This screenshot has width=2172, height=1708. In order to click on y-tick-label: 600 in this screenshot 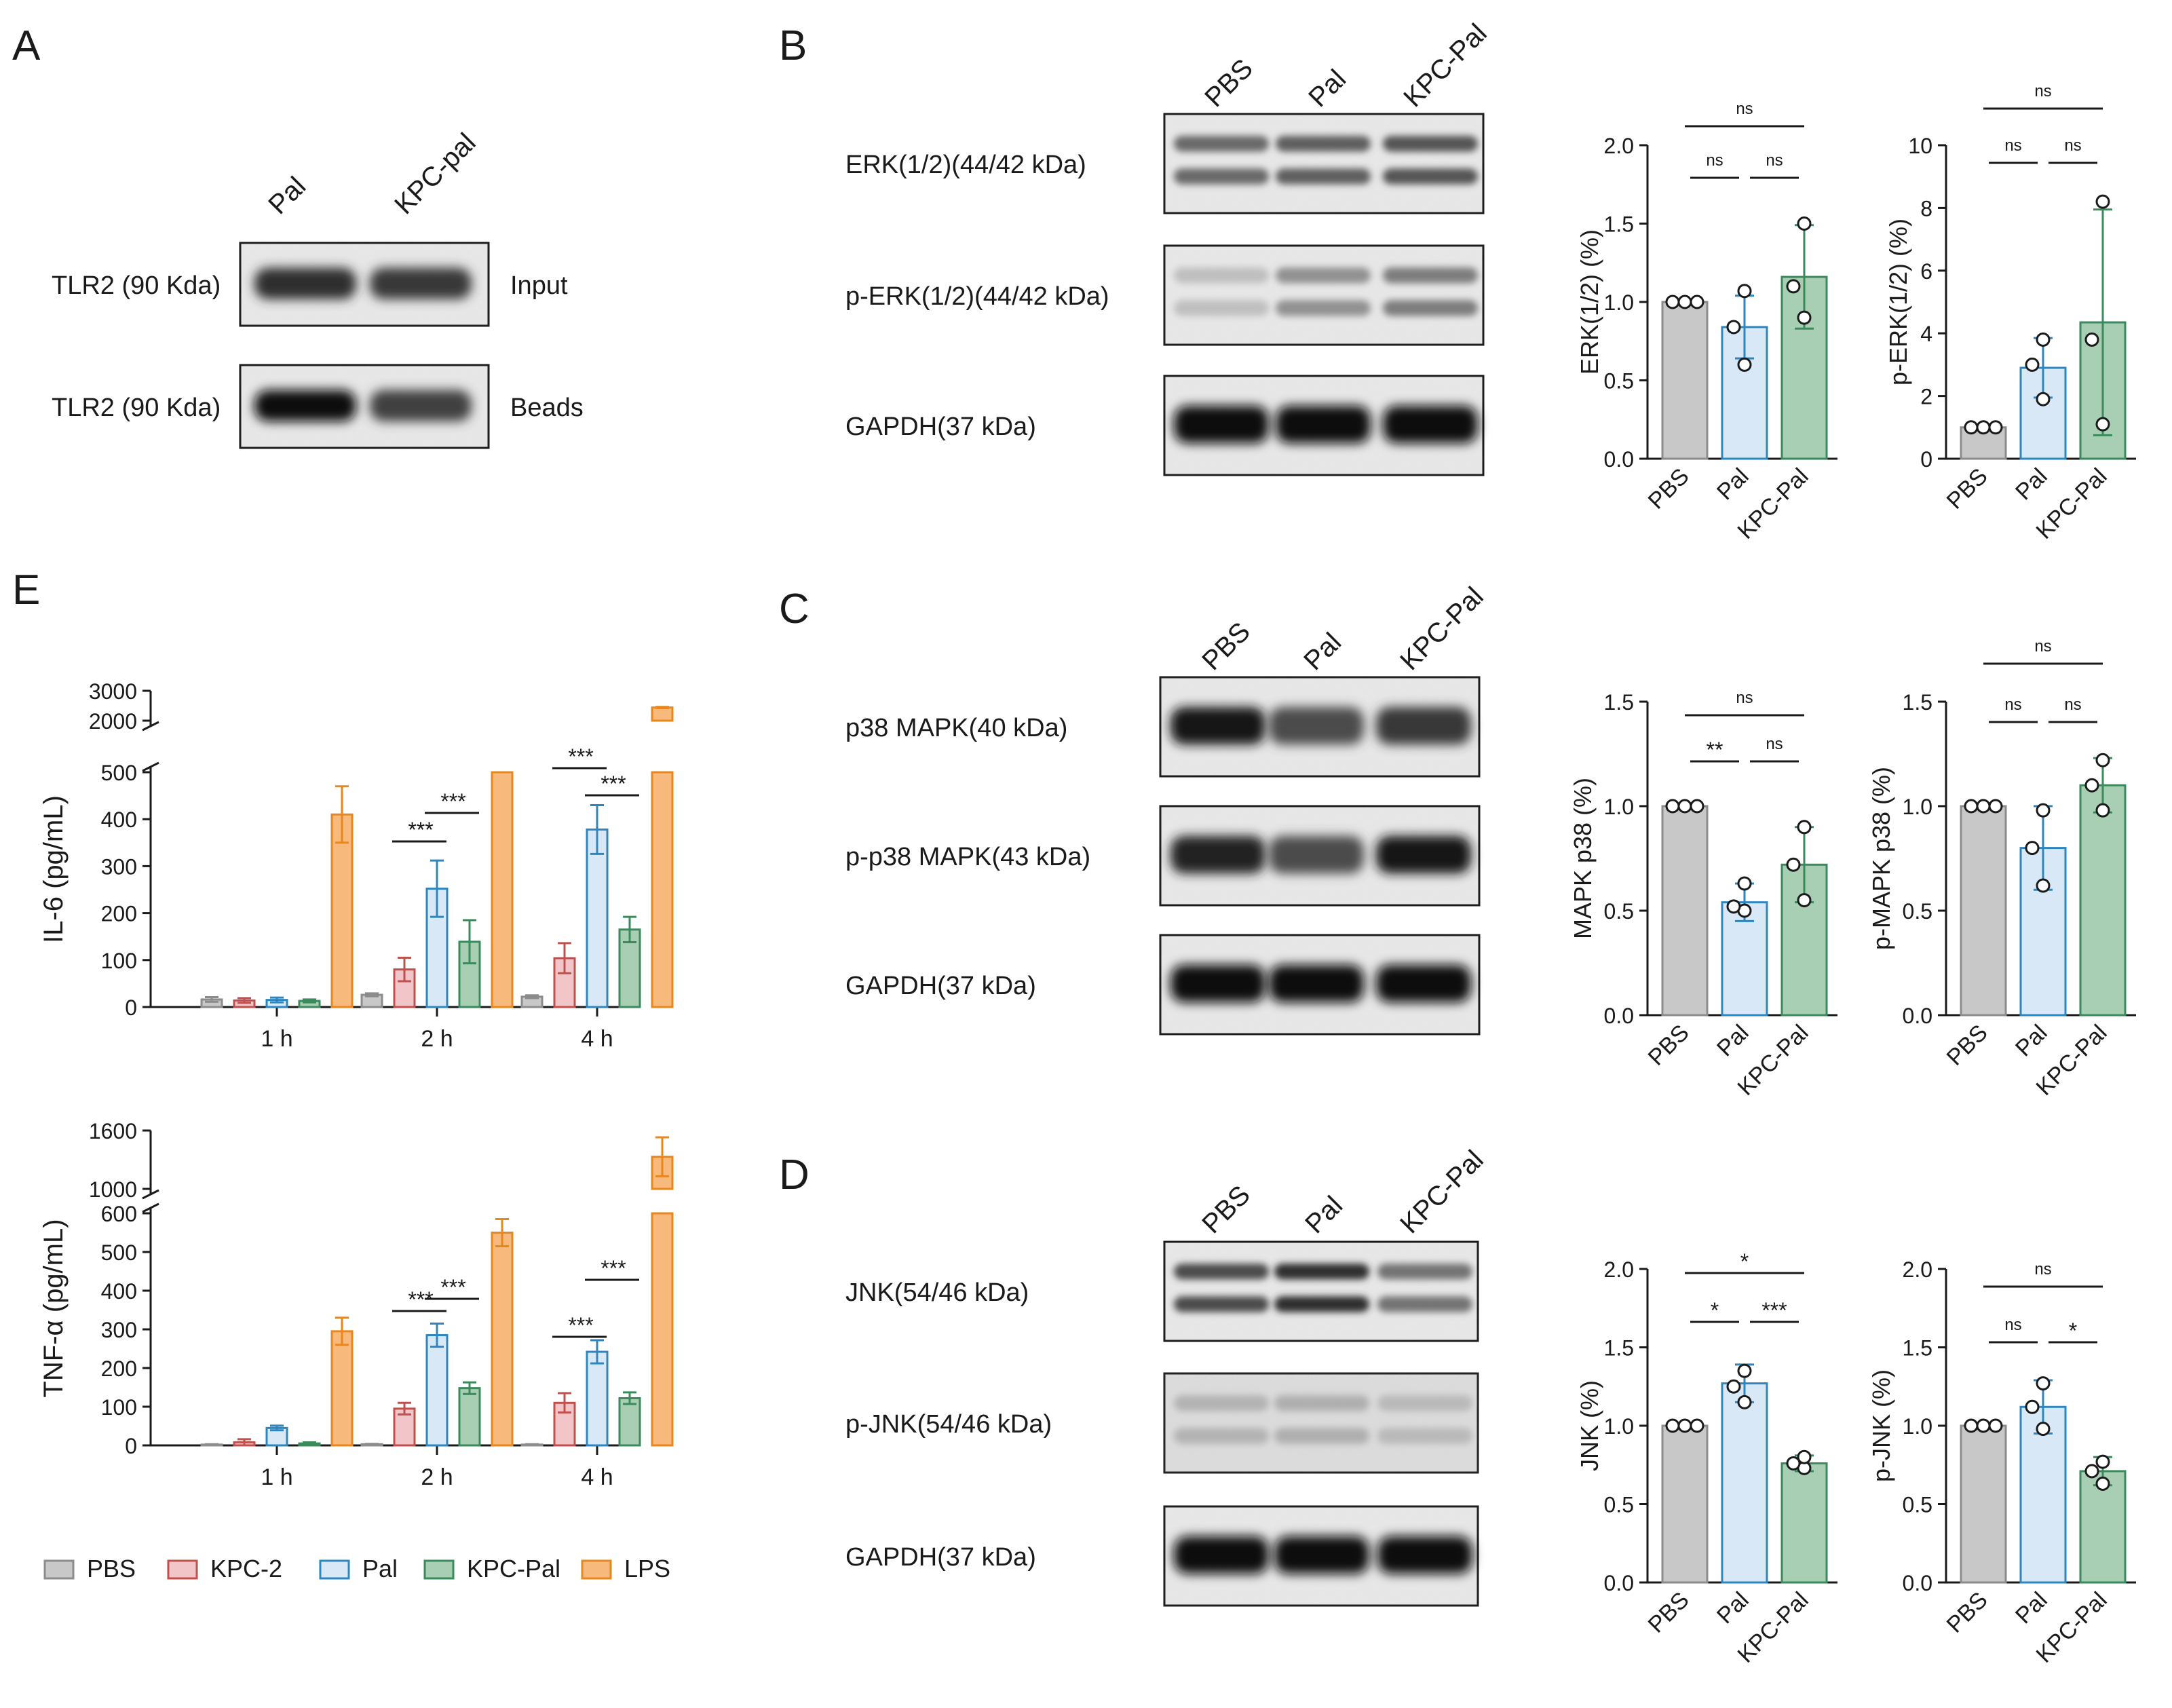, I will do `click(119, 1214)`.